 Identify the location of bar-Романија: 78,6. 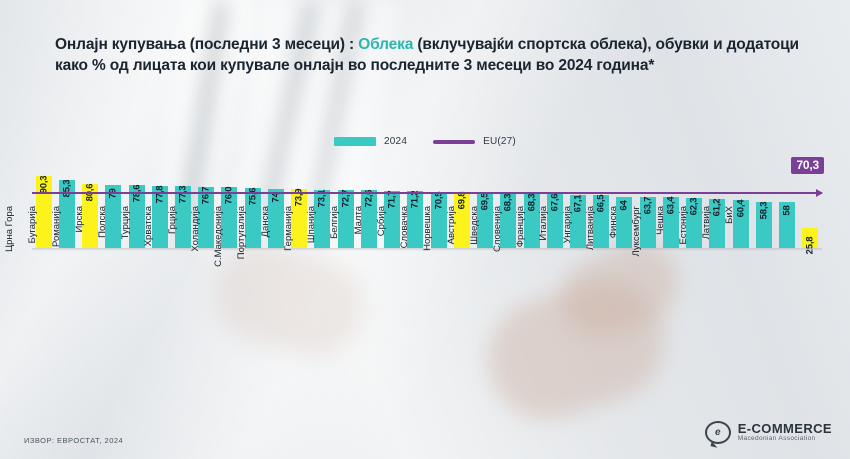
(136, 216).